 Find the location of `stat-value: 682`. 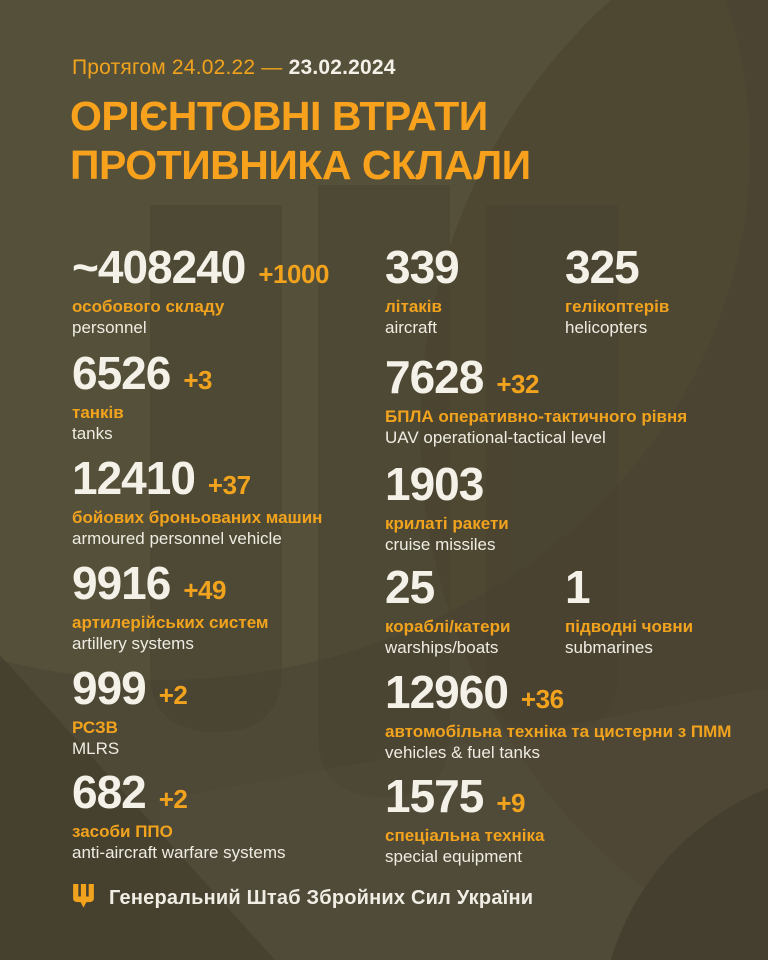

stat-value: 682 is located at coordinates (109, 792).